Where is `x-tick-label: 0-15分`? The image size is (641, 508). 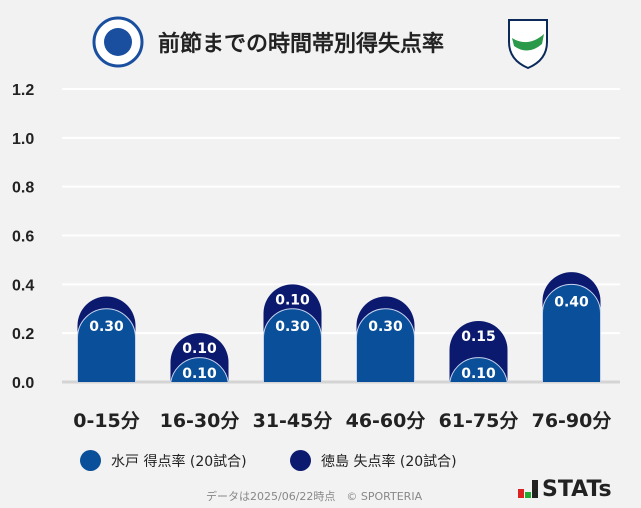 x-tick-label: 0-15分 is located at coordinates (106, 421).